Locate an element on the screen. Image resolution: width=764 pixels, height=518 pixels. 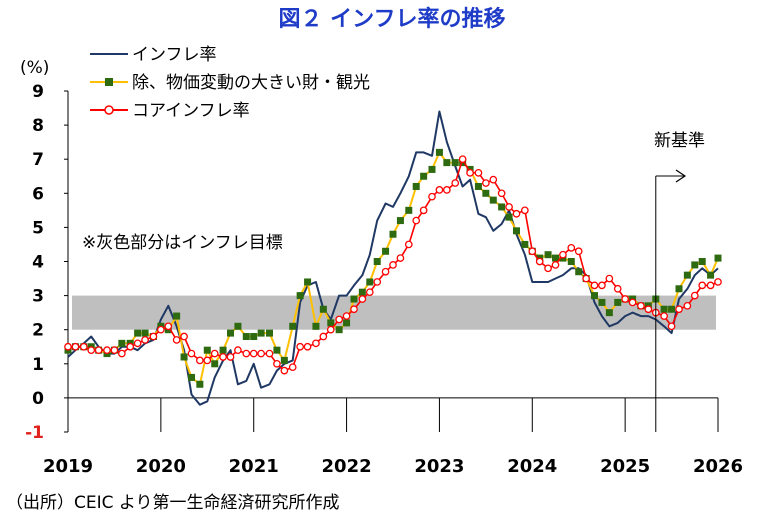
y-tick-label: -1 is located at coordinates (34, 433).